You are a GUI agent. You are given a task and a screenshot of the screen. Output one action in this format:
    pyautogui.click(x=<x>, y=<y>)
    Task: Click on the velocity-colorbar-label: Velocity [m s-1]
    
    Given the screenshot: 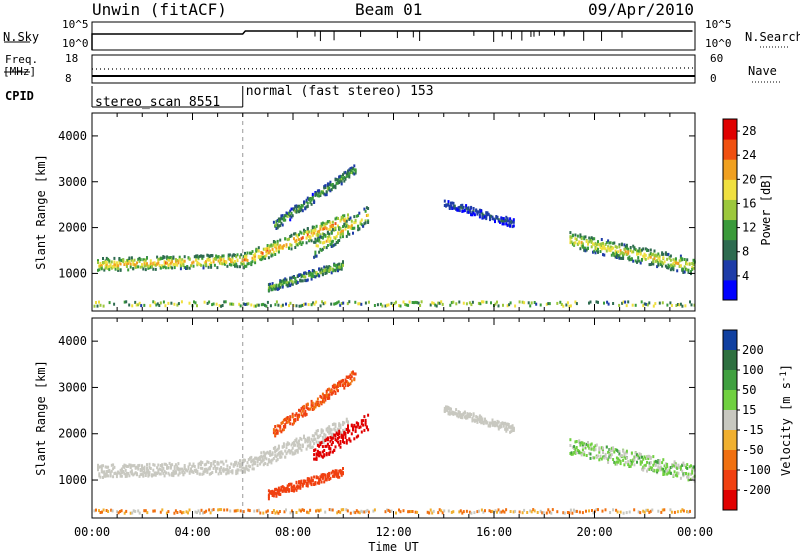 What is the action you would take?
    pyautogui.click(x=786, y=420)
    